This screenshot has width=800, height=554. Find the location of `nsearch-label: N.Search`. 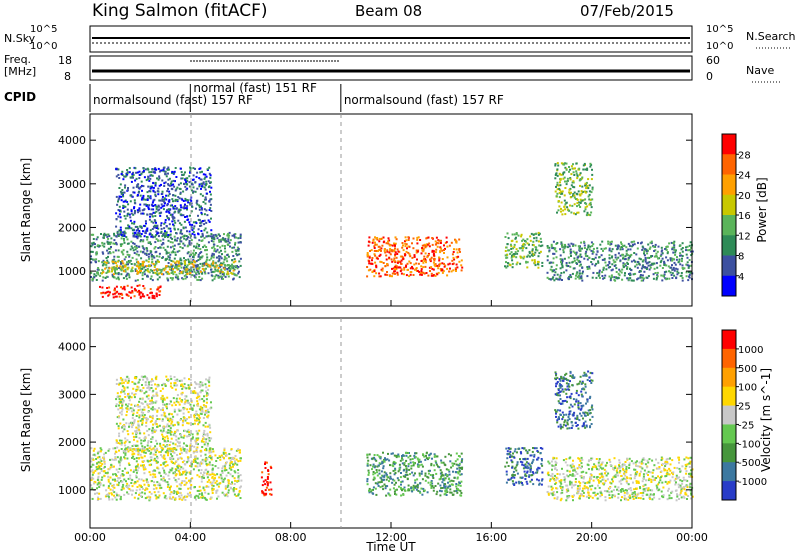

nsearch-label: N.Search is located at coordinates (771, 36).